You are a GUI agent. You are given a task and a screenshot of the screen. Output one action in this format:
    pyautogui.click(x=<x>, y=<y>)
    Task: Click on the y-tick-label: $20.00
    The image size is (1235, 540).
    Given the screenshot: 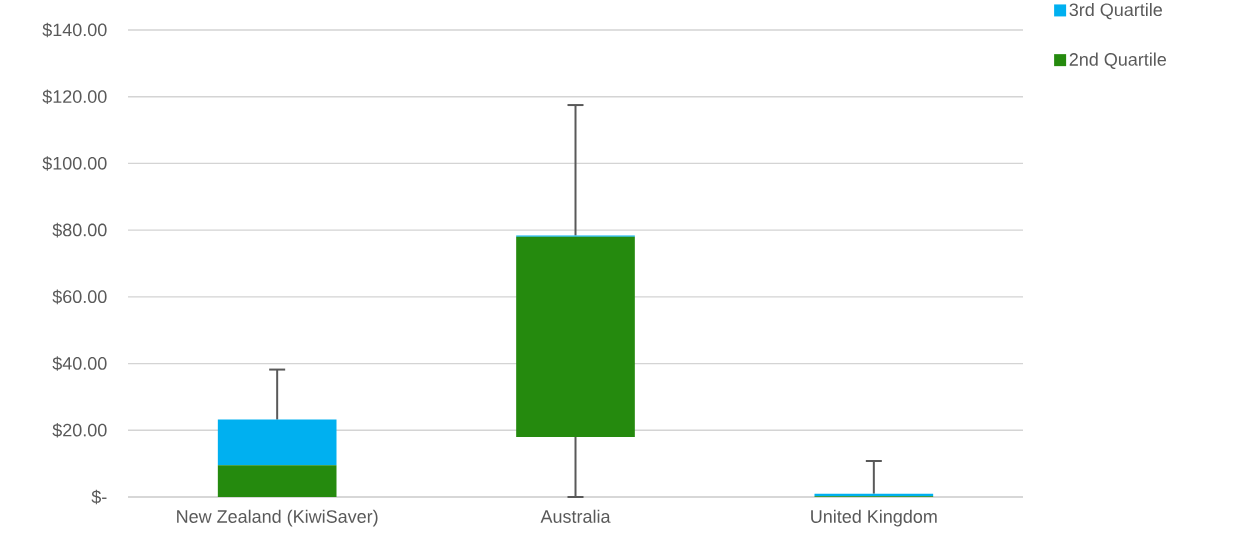 What is the action you would take?
    pyautogui.click(x=79, y=430)
    